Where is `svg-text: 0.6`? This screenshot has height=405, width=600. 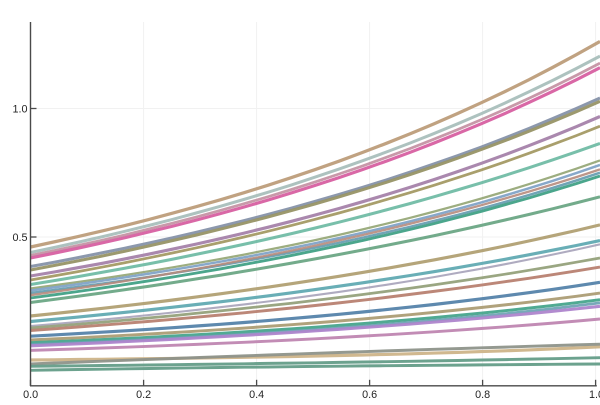
svg-text: 0.6 is located at coordinates (369, 394).